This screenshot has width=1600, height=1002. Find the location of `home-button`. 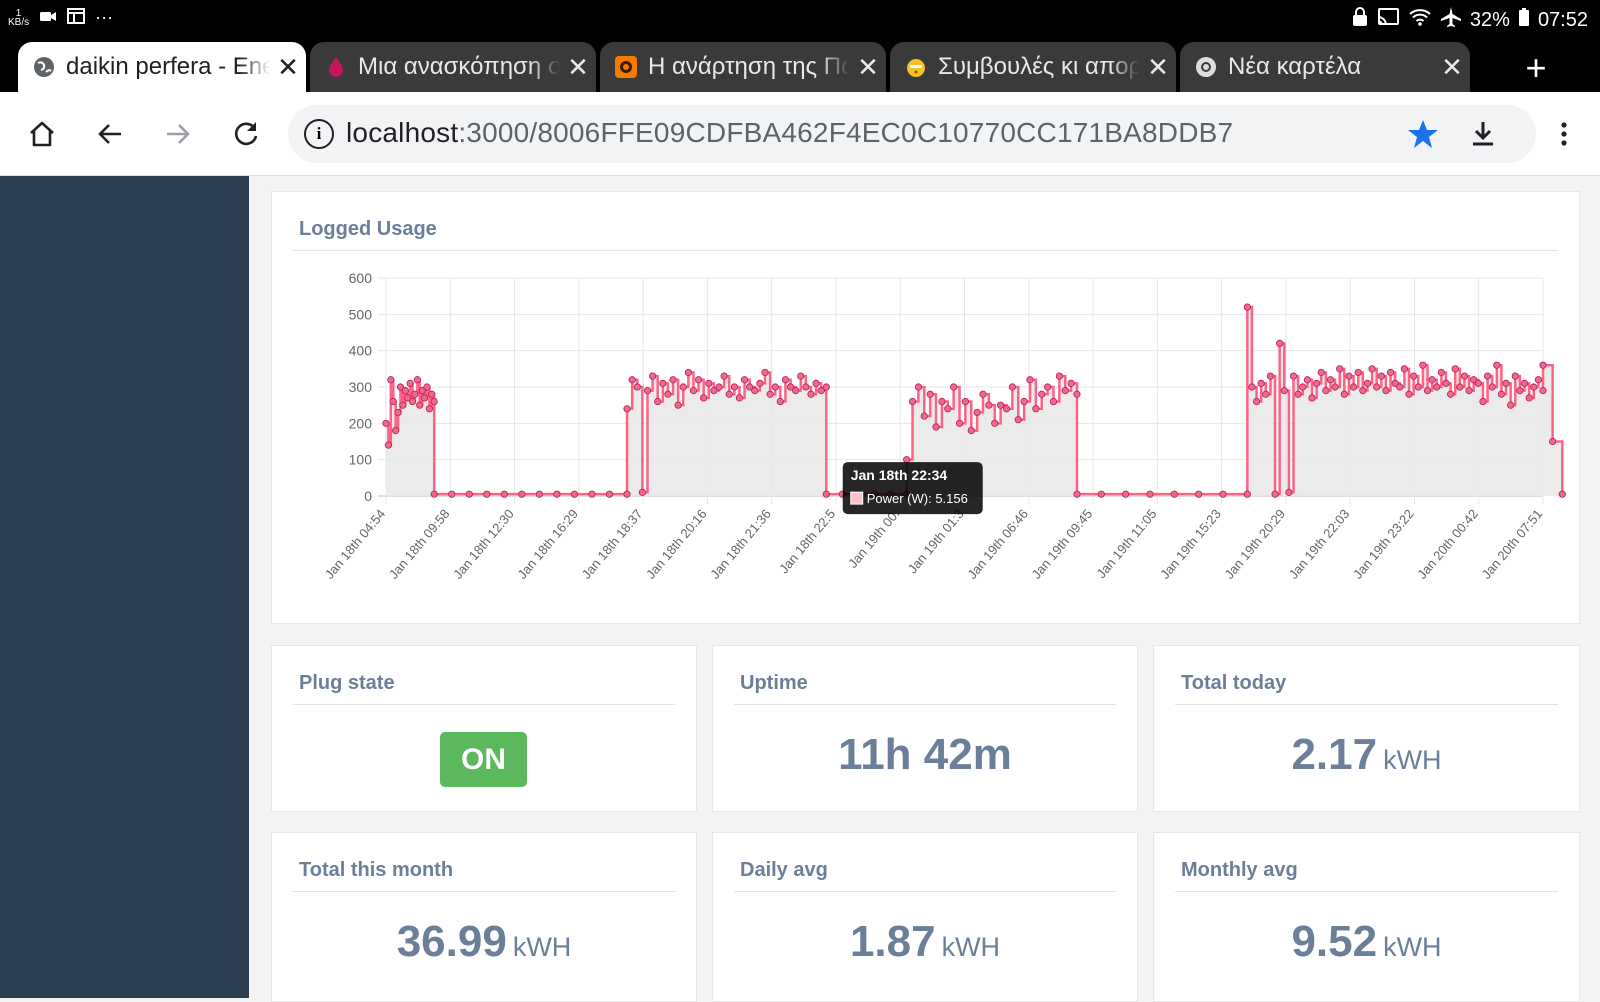

home-button is located at coordinates (42, 134).